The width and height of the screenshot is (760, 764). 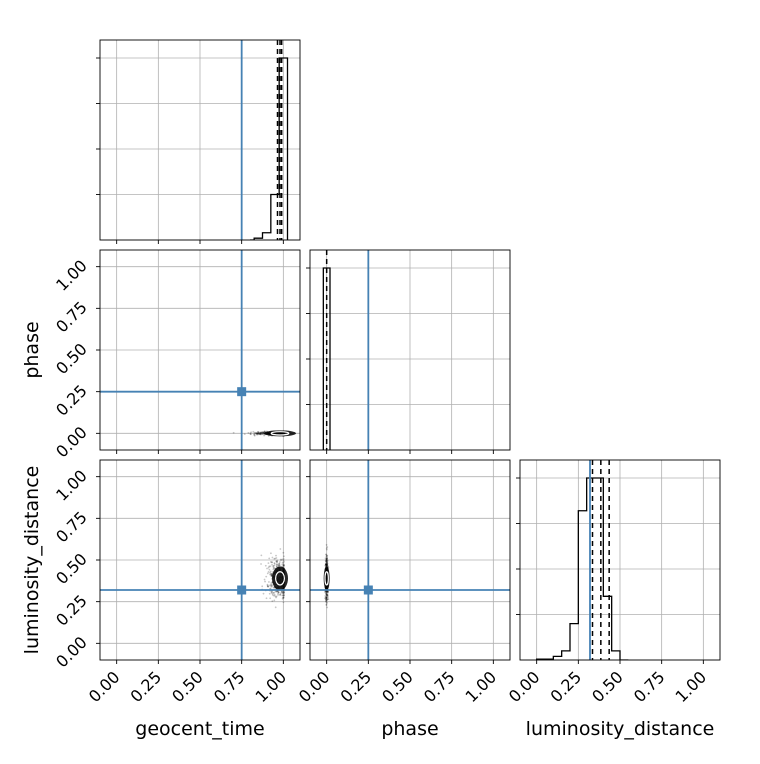 What do you see at coordinates (280, 433) in the screenshot?
I see `density-contour` at bounding box center [280, 433].